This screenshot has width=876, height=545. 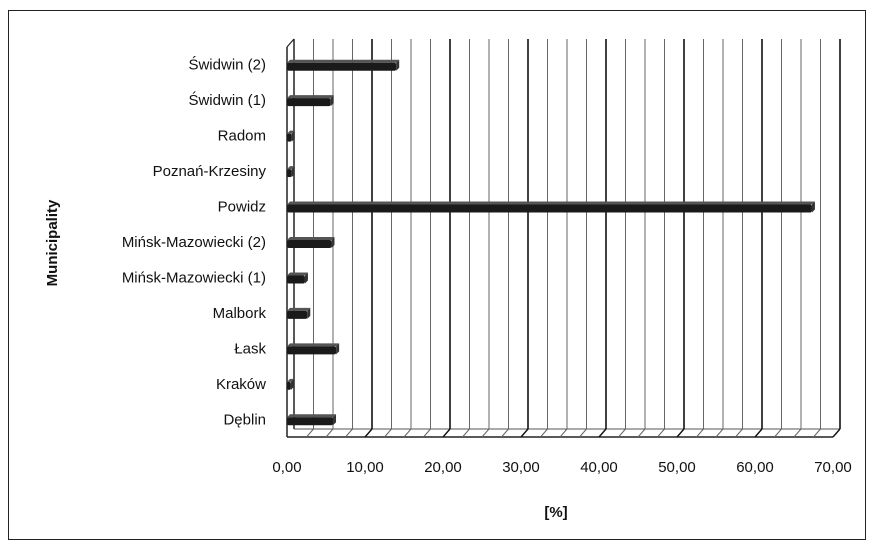 What do you see at coordinates (242, 207) in the screenshot?
I see `category-label: Powidz` at bounding box center [242, 207].